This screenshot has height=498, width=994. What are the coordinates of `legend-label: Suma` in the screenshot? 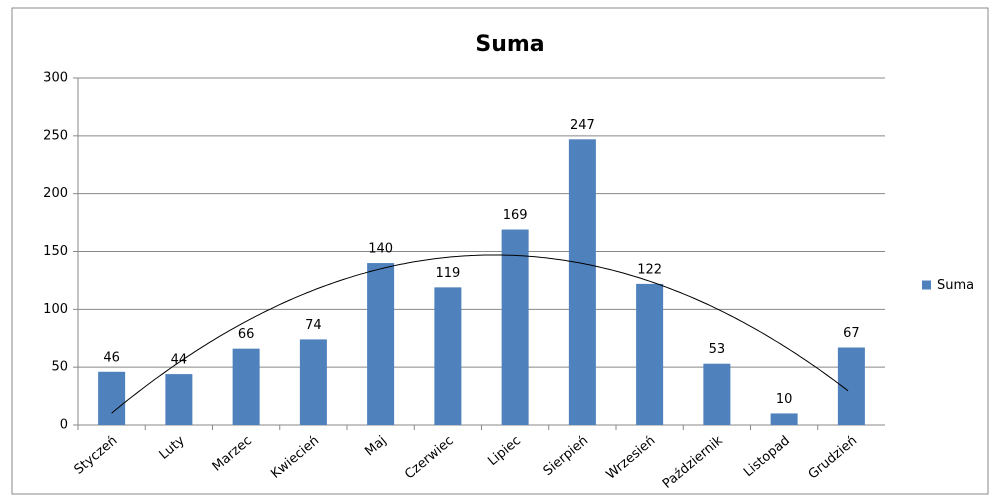 It's located at (955, 285).